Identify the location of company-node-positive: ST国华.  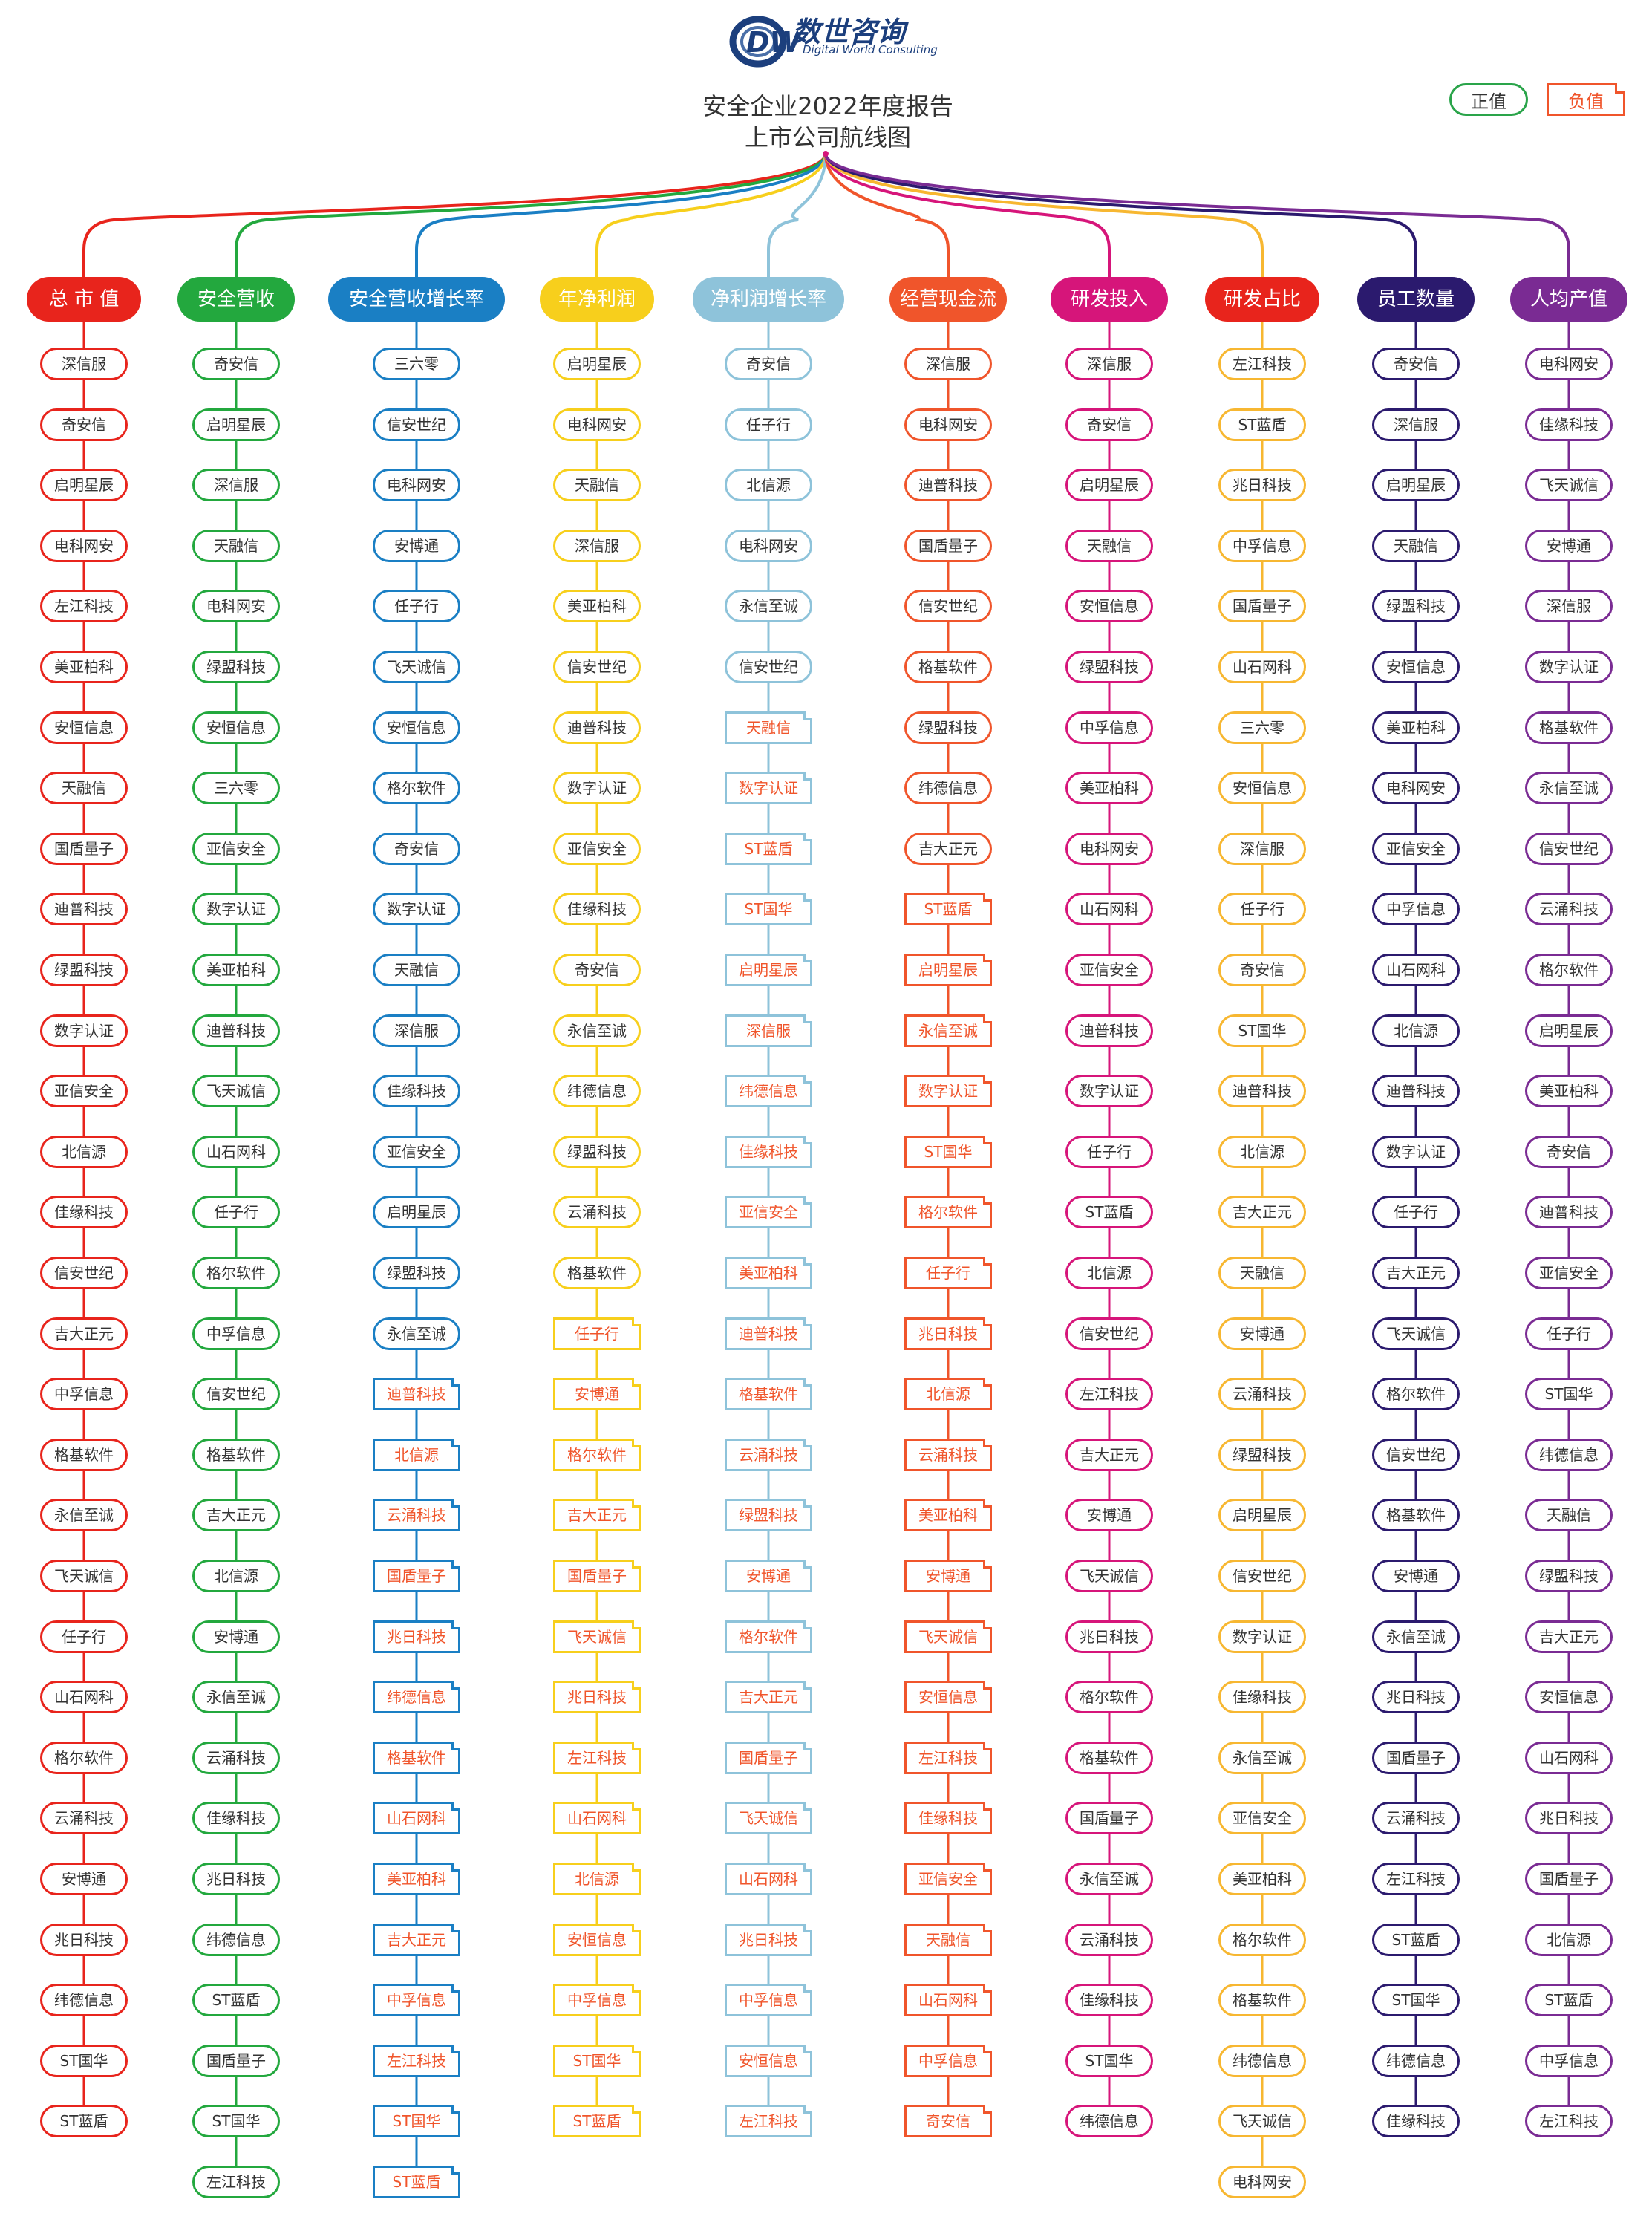
(1569, 1394).